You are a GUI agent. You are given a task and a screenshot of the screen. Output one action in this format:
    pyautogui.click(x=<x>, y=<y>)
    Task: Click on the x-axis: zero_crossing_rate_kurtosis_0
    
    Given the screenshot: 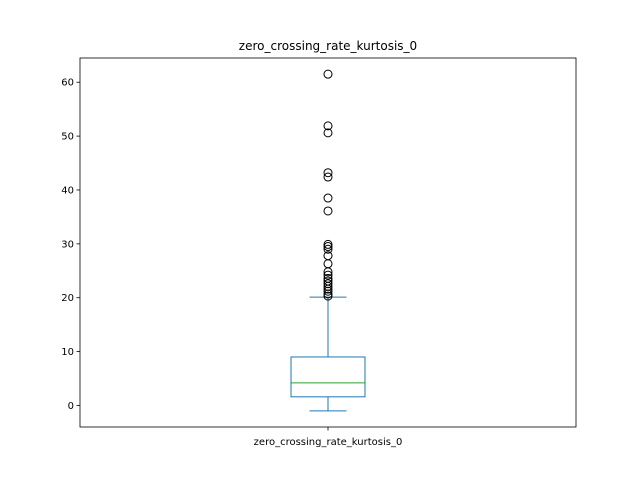 What is the action you would take?
    pyautogui.click(x=328, y=437)
    